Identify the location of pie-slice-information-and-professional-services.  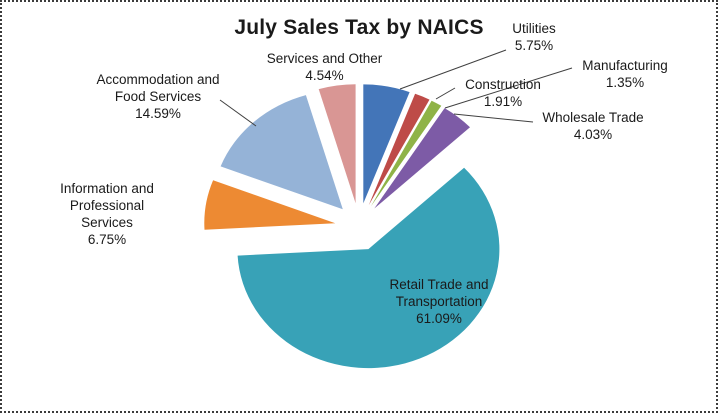
(270, 205).